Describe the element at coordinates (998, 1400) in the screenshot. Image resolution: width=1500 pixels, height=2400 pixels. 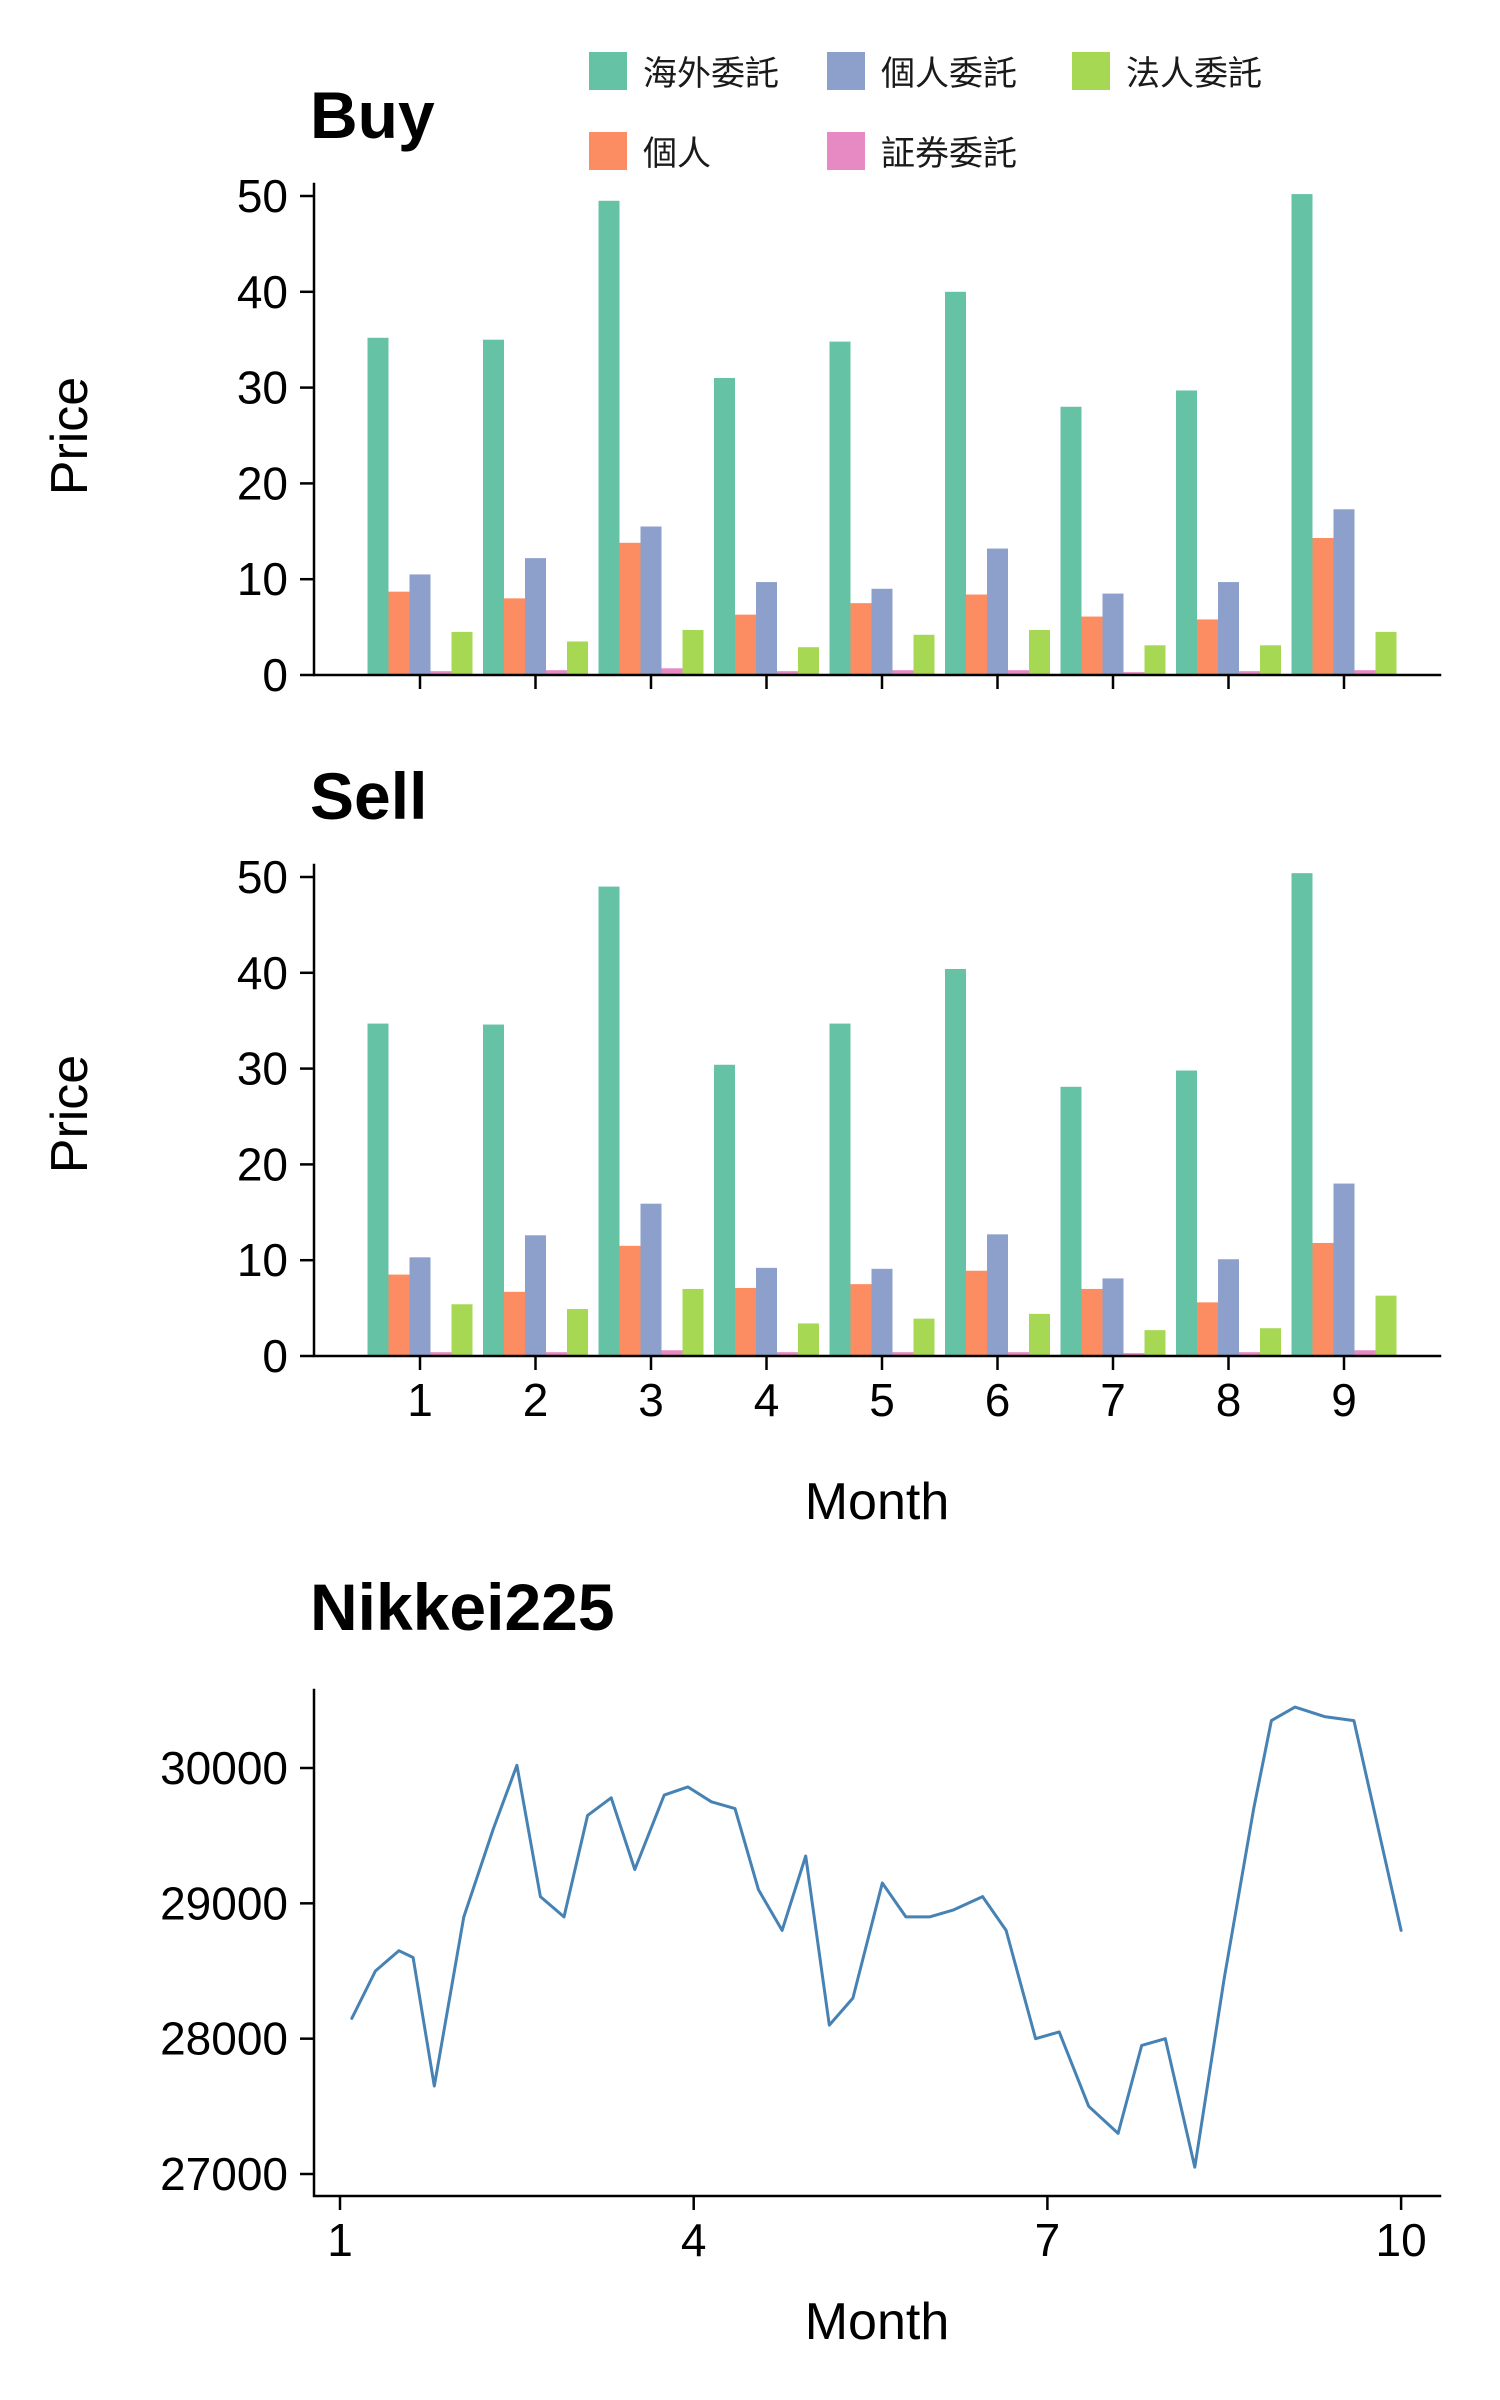
I see `svg-text: 6` at that location.